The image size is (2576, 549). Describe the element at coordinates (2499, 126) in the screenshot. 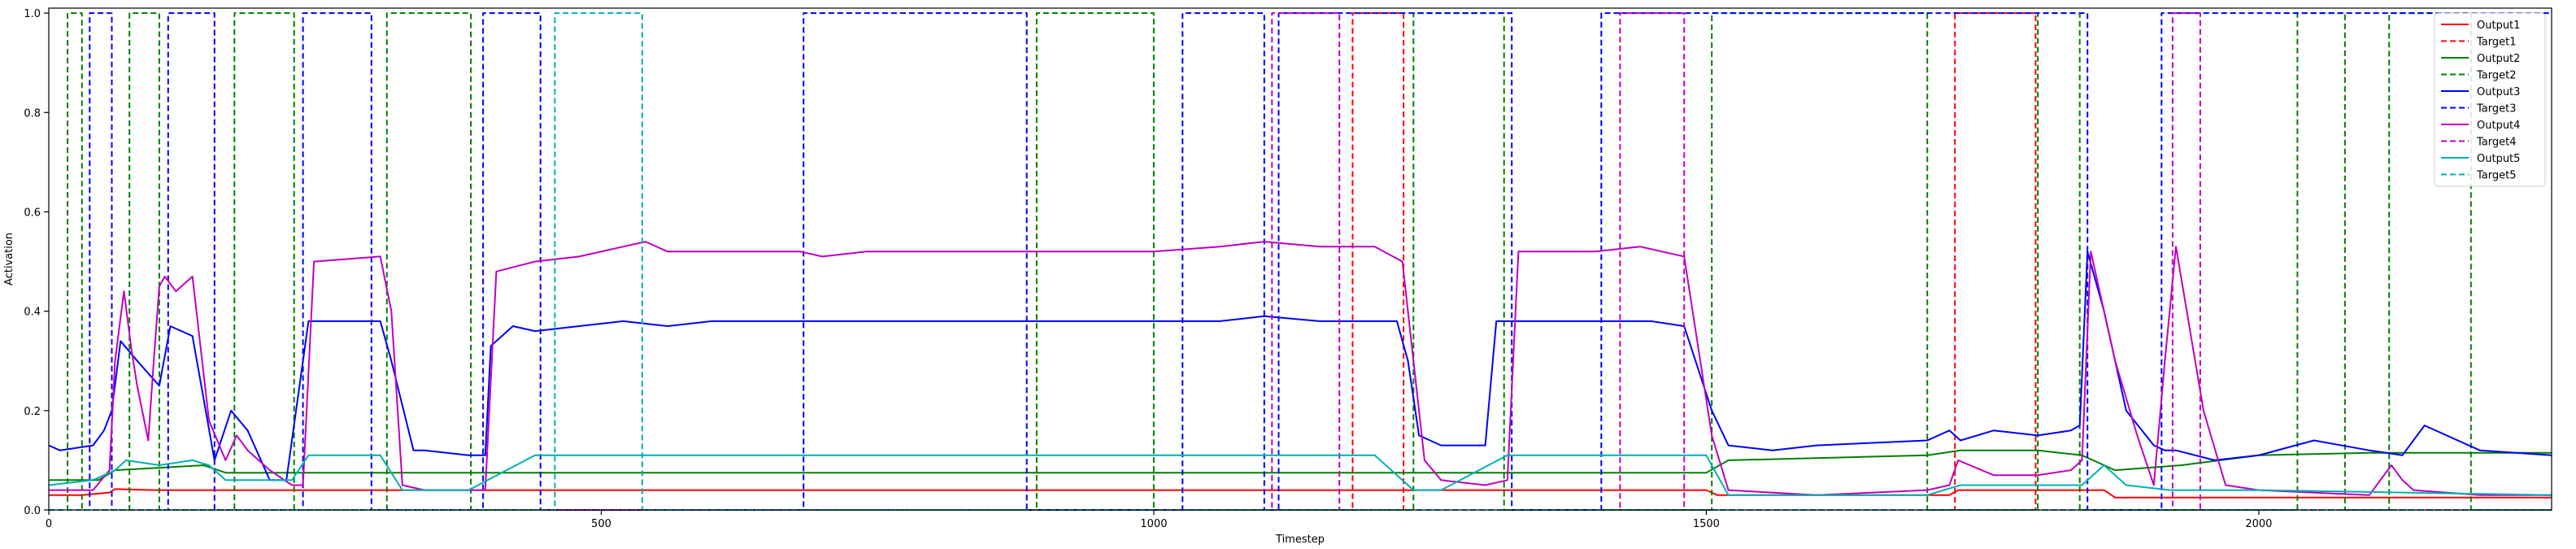

I see `legend-label: Output4` at that location.